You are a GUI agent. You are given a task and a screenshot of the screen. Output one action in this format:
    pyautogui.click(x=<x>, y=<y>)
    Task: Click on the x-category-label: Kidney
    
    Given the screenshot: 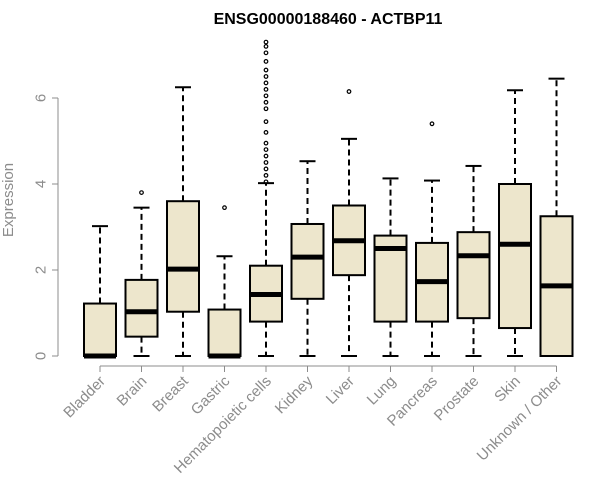 What is the action you would take?
    pyautogui.click(x=294, y=394)
    